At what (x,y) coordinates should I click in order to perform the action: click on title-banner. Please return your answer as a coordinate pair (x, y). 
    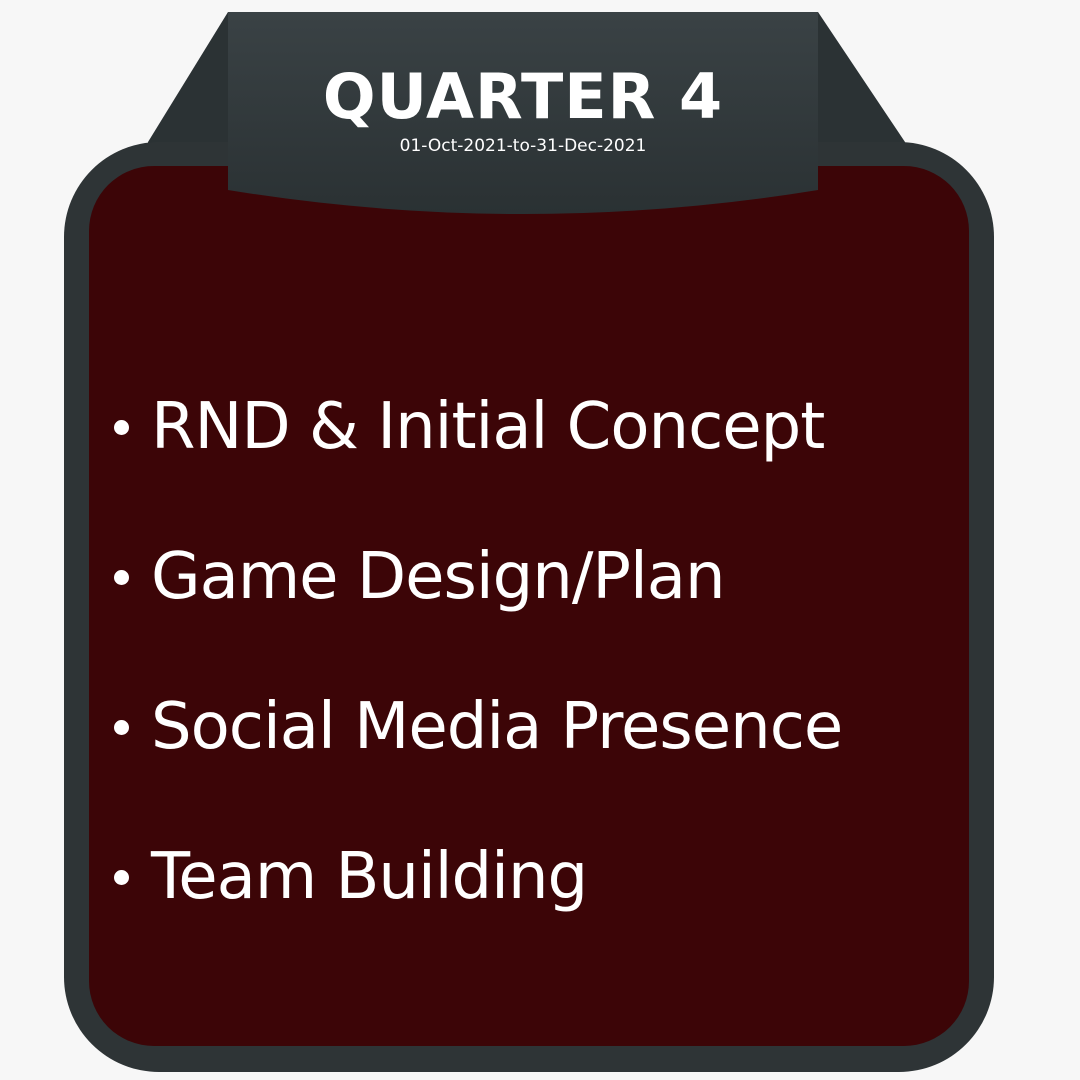
    Looking at the image, I should click on (523, 113).